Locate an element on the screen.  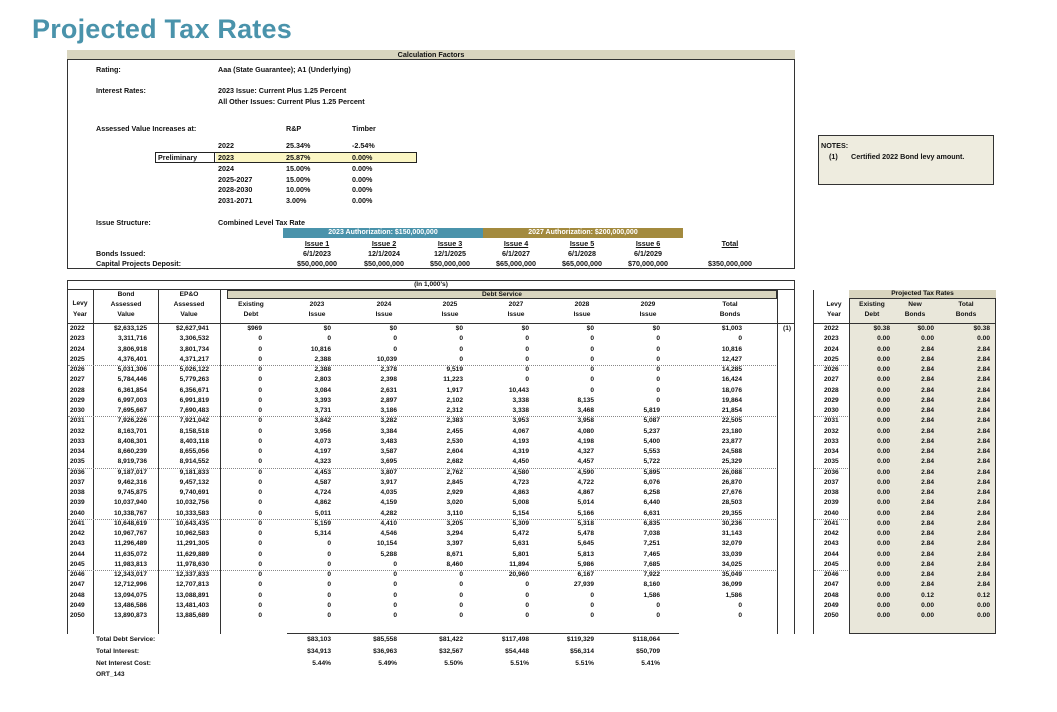
table-cell: 7,921,042 is located at coordinates (194, 421).